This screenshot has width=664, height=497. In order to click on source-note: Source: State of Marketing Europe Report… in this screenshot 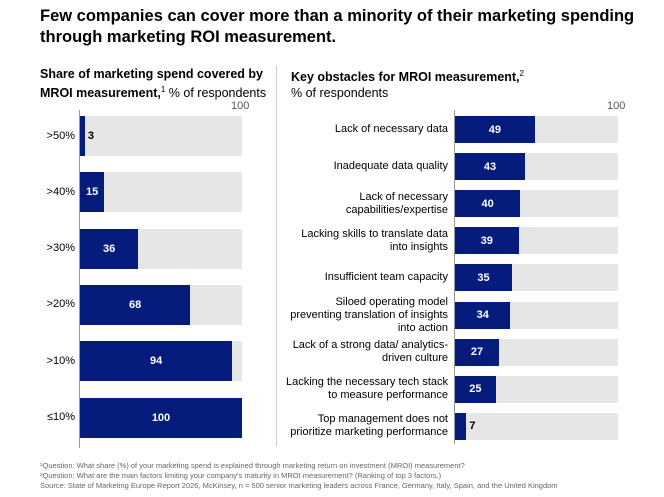, I will do `click(299, 485)`.